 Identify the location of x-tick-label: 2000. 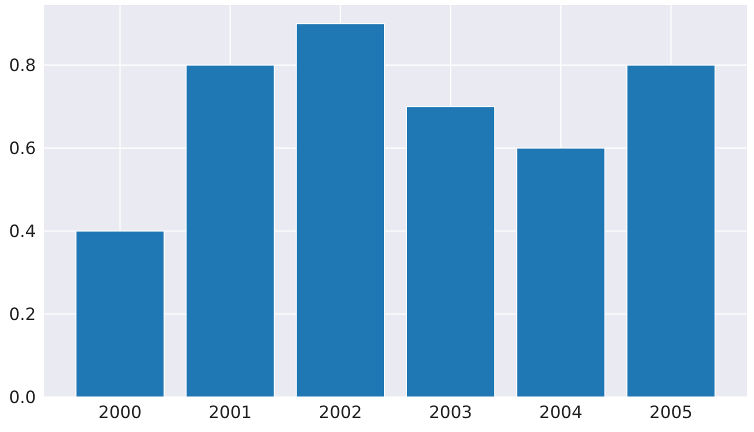
(120, 413).